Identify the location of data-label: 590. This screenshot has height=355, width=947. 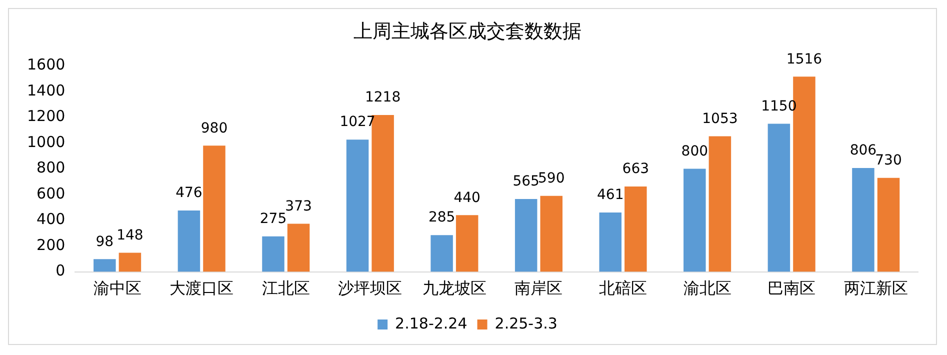
(551, 178).